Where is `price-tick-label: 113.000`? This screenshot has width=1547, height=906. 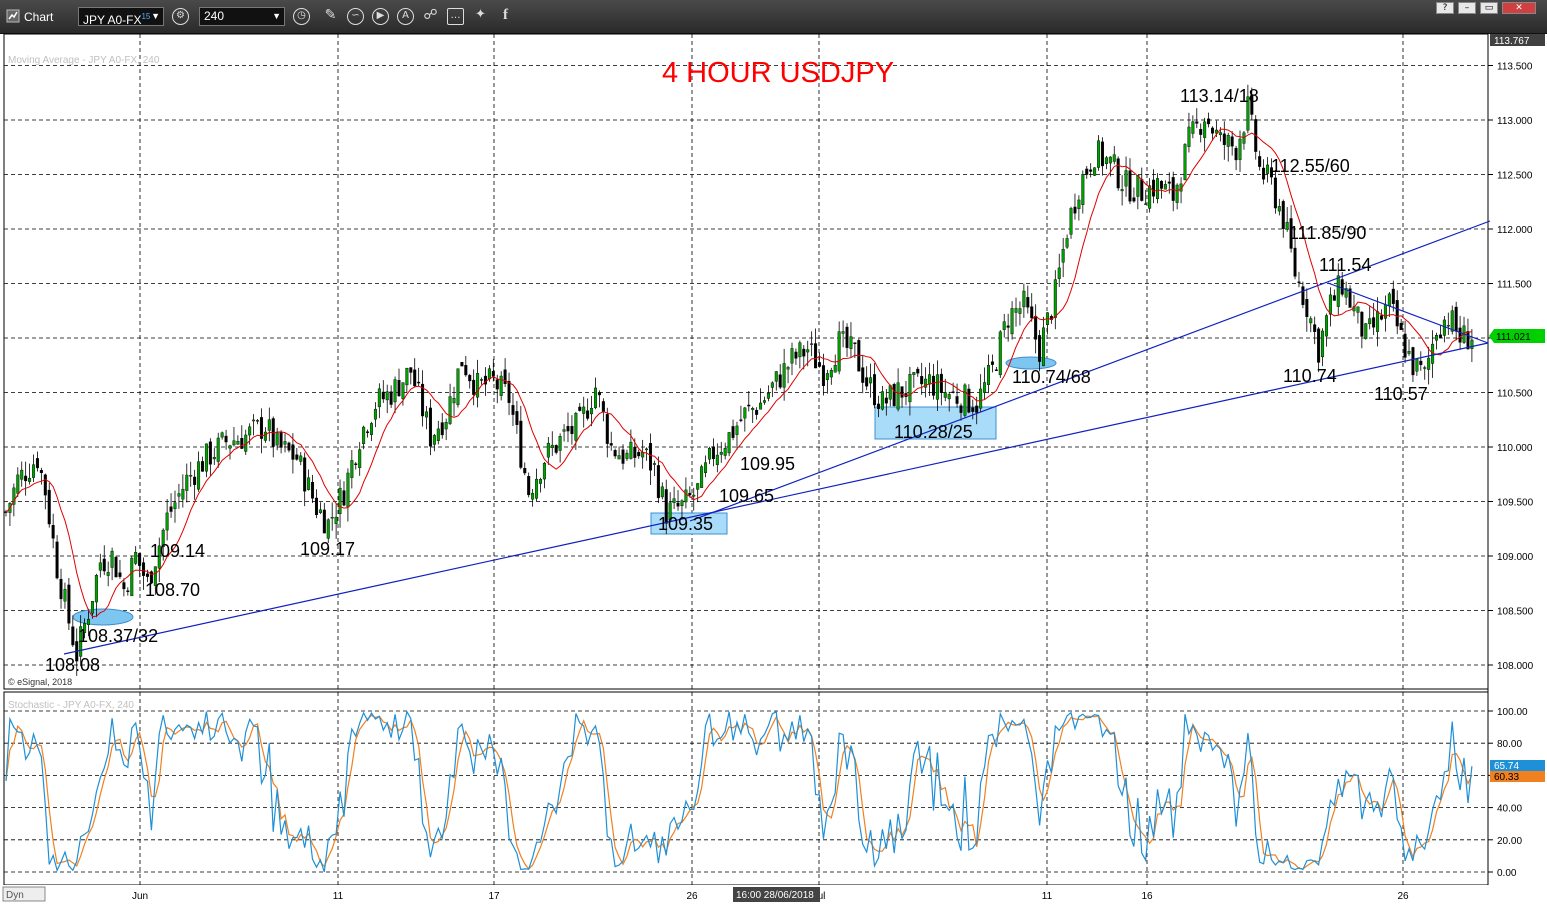 price-tick-label: 113.000 is located at coordinates (1515, 121).